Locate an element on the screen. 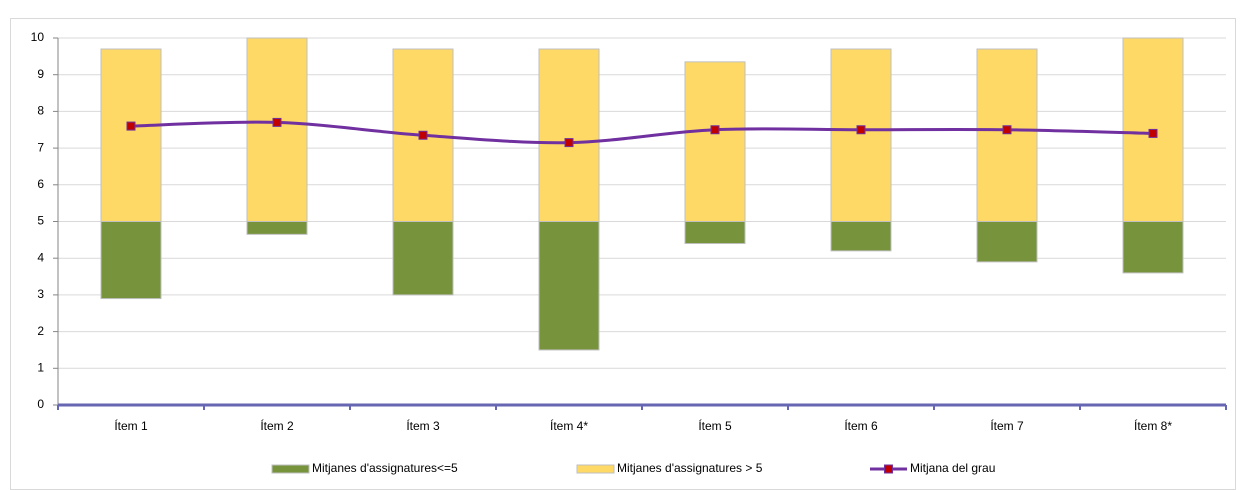 Image resolution: width=1246 pixels, height=490 pixels. legend-marker is located at coordinates (888, 469).